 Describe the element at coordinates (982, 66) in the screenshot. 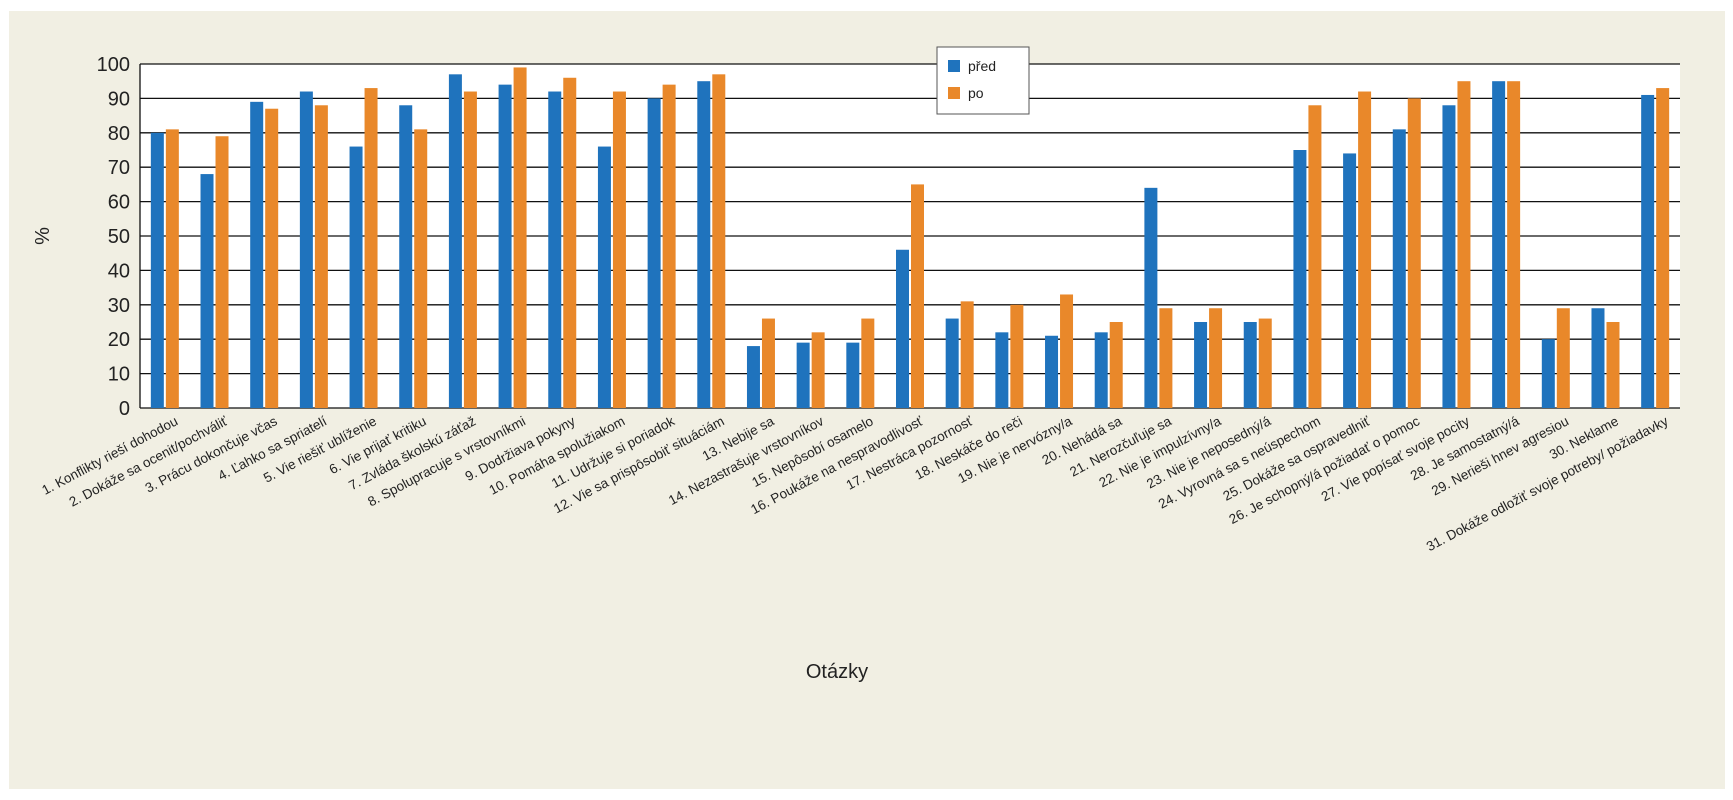

I see `legend-label: před` at that location.